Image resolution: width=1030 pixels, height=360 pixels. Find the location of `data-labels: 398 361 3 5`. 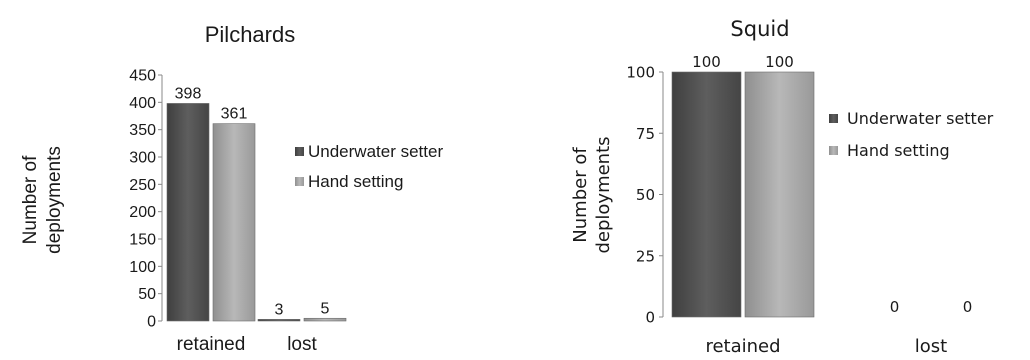

data-labels: 398 361 3 5 is located at coordinates (252, 201).